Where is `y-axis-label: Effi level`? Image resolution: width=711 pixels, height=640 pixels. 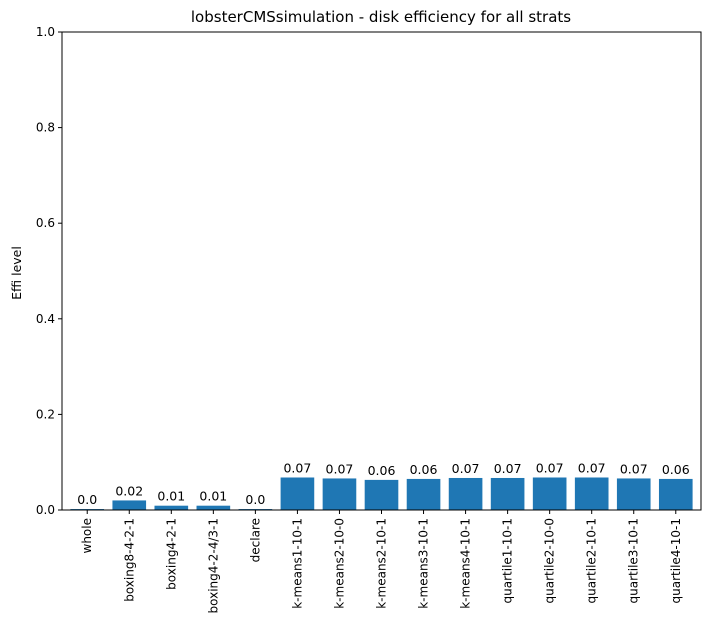 y-axis-label: Effi level is located at coordinates (16, 273).